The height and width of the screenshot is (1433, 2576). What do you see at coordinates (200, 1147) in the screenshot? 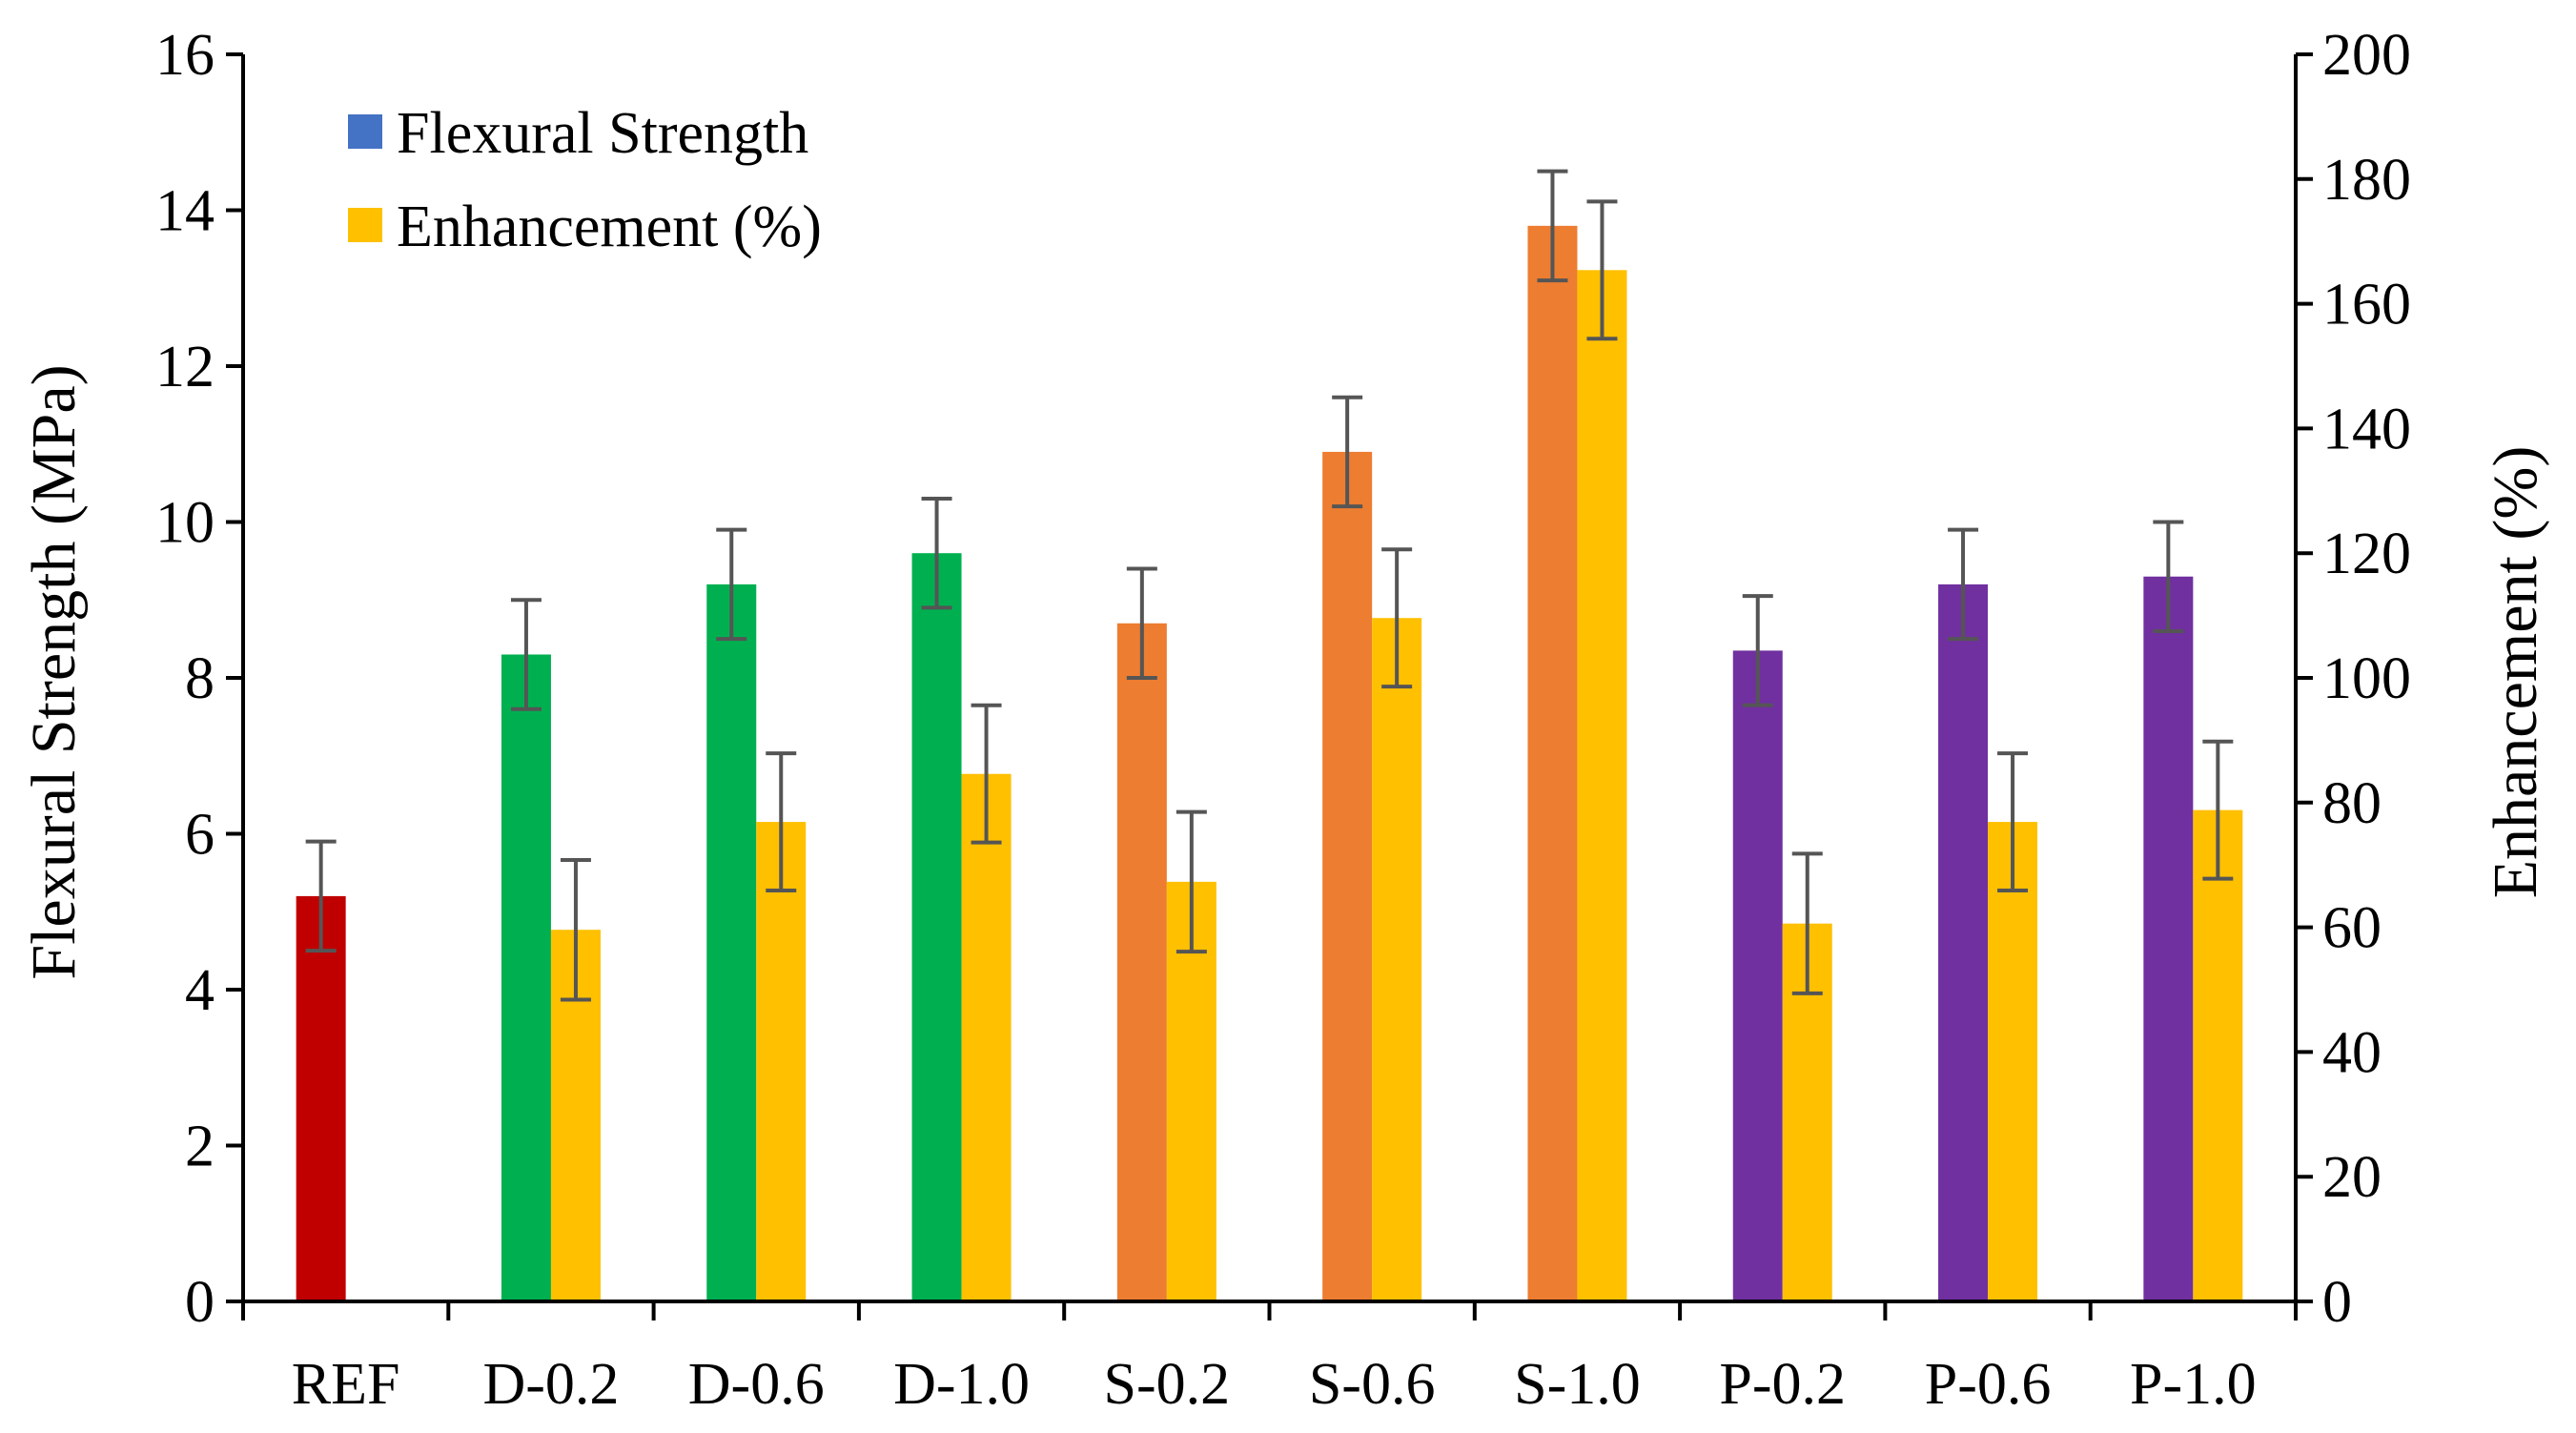
I see `left-tick-label: 2` at bounding box center [200, 1147].